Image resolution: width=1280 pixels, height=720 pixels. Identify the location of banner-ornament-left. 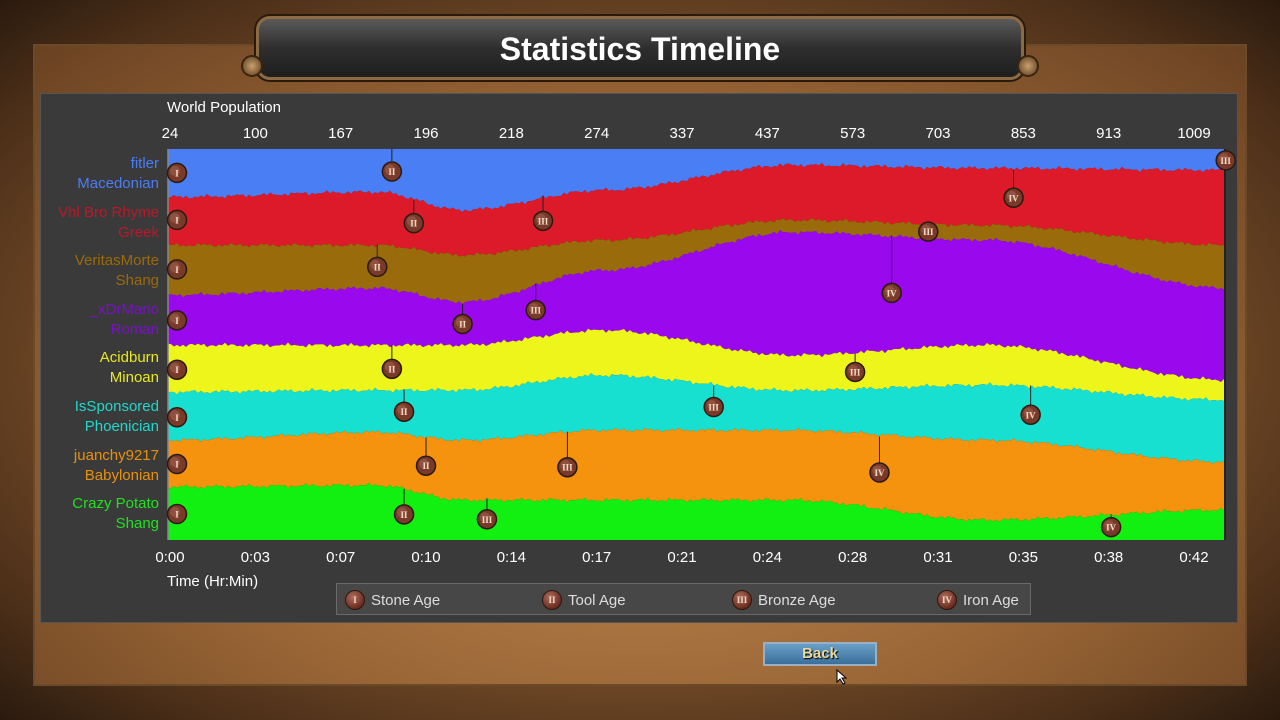
(252, 66).